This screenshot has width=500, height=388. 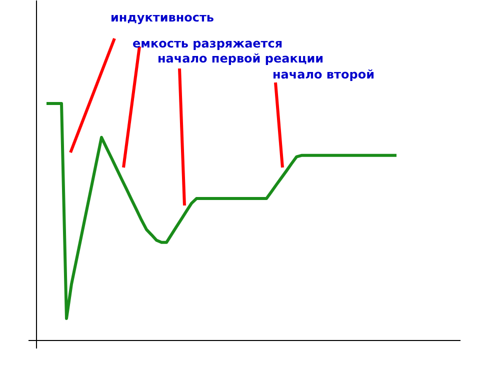 What do you see at coordinates (162, 17) in the screenshot?
I see `text: индуктивность` at bounding box center [162, 17].